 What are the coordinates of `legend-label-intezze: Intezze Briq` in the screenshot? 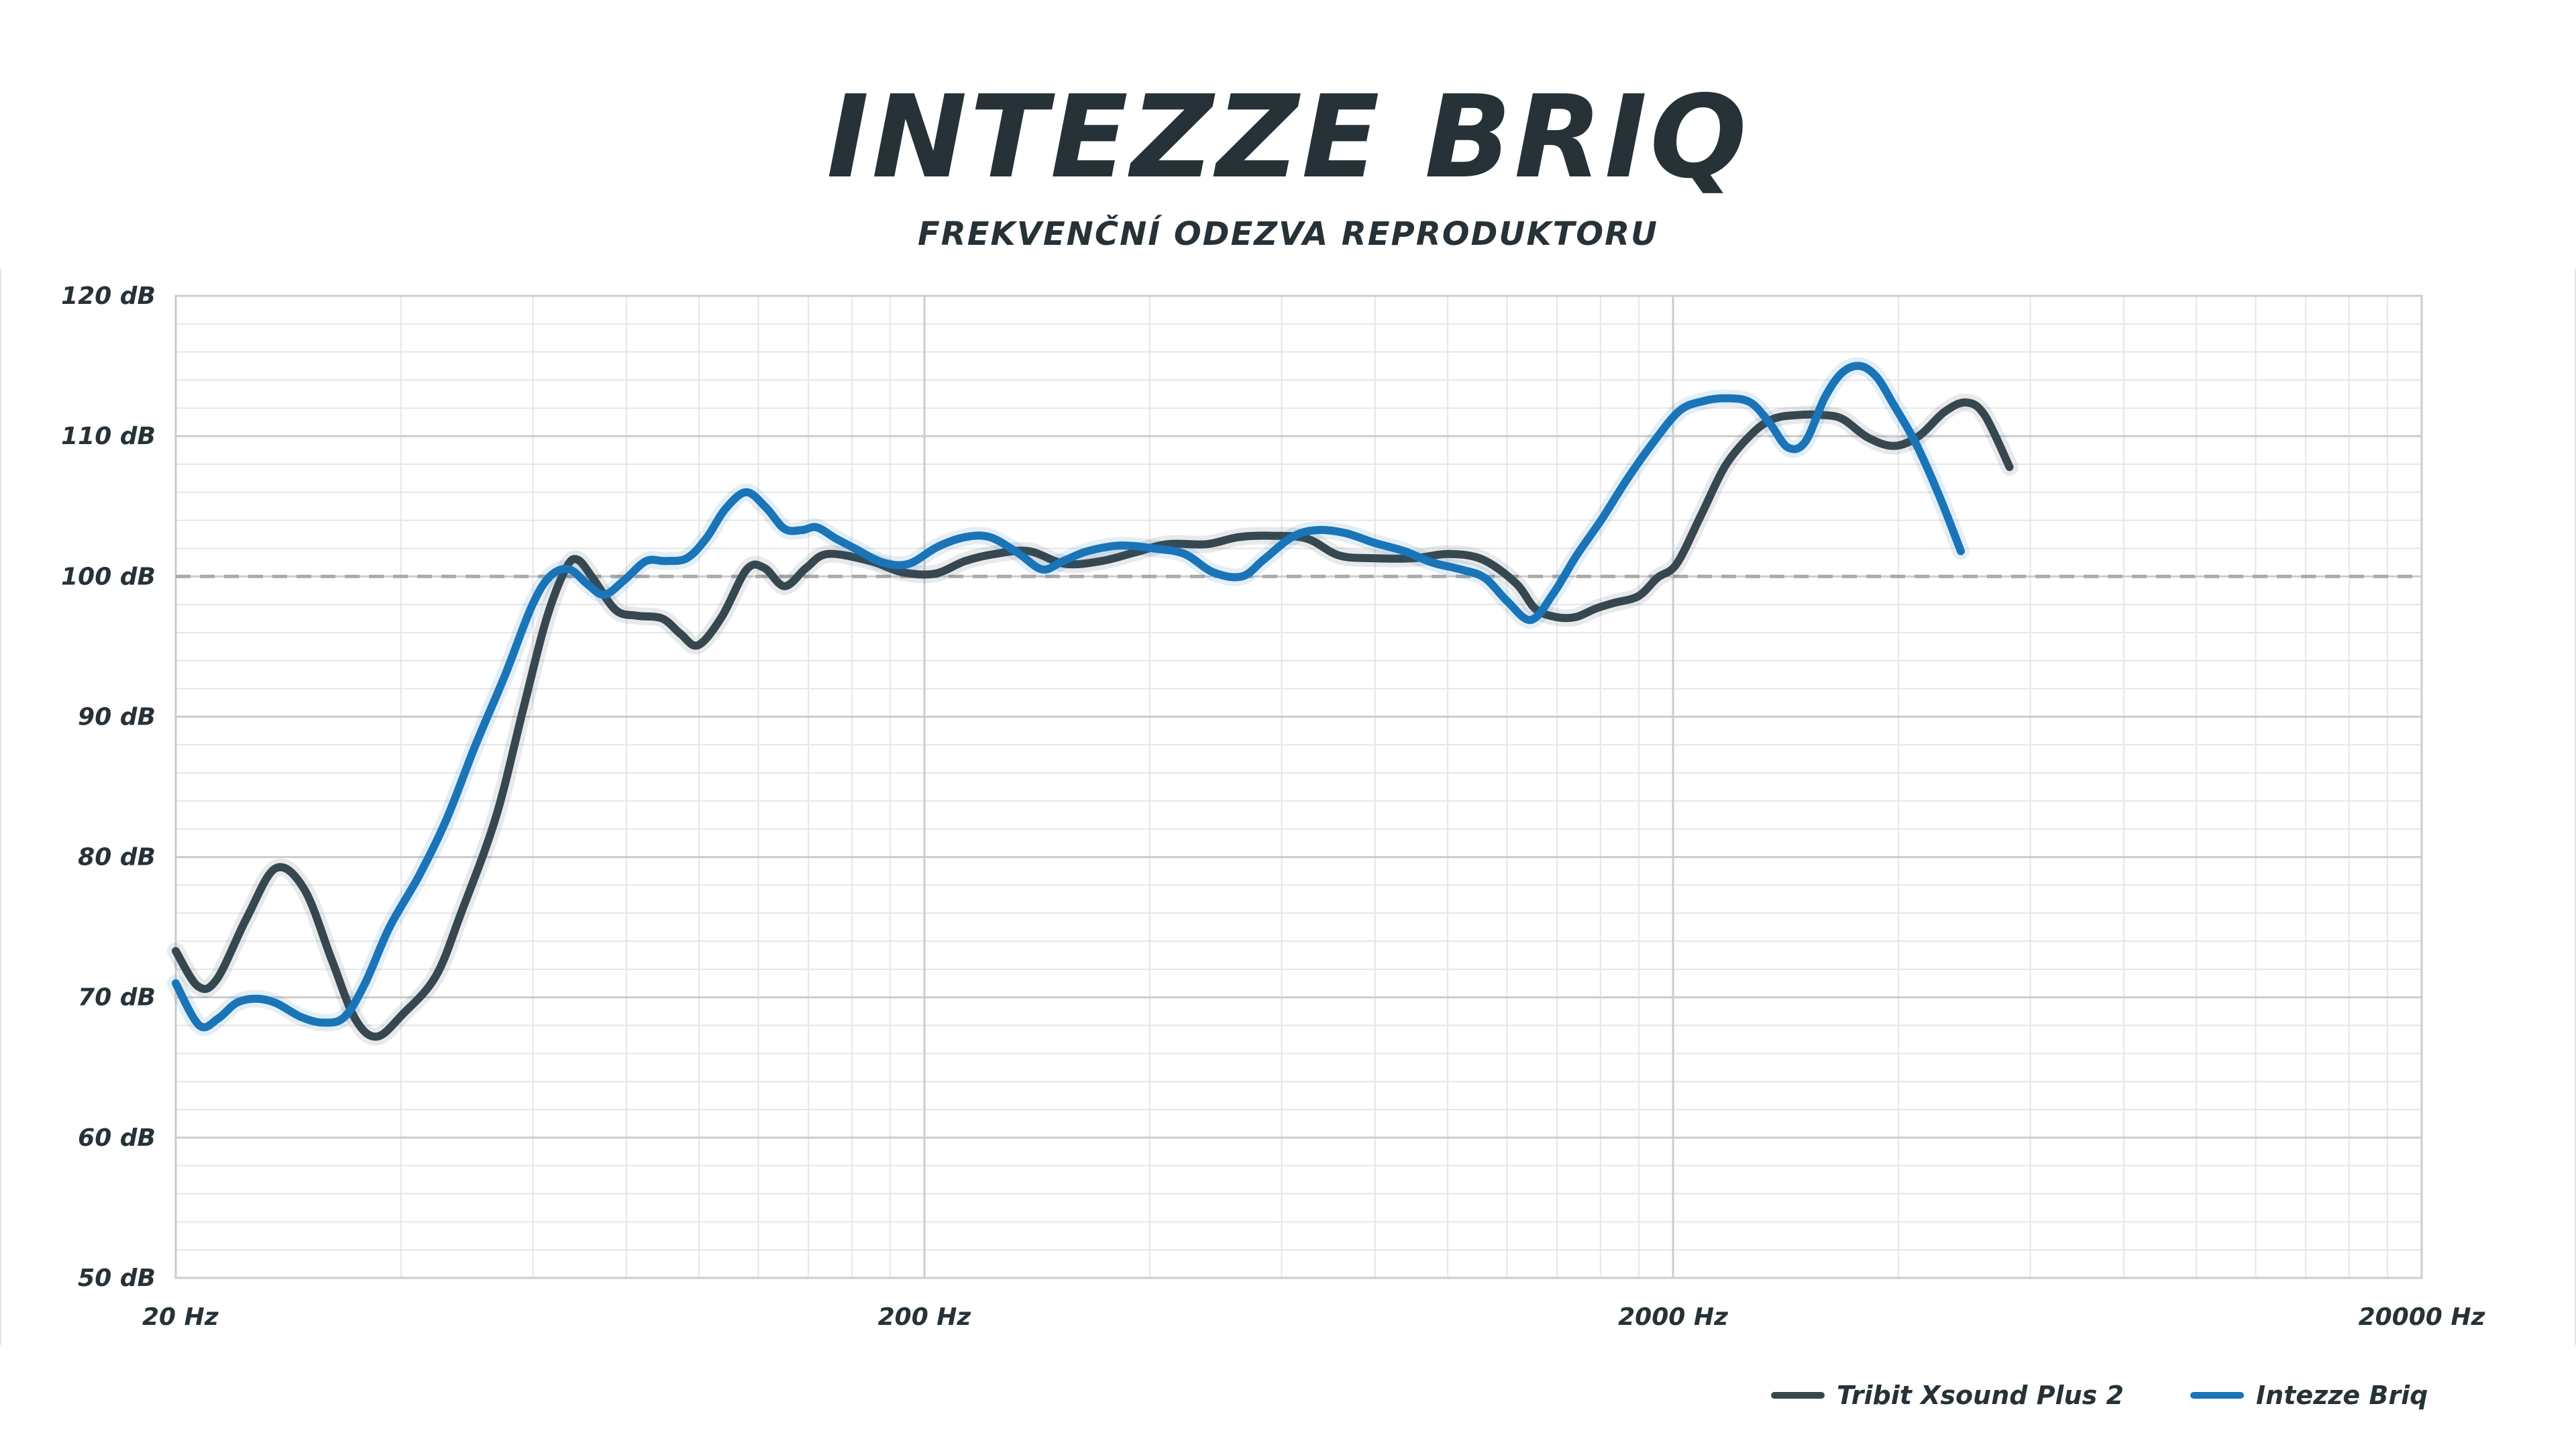 It's located at (2342, 1395).